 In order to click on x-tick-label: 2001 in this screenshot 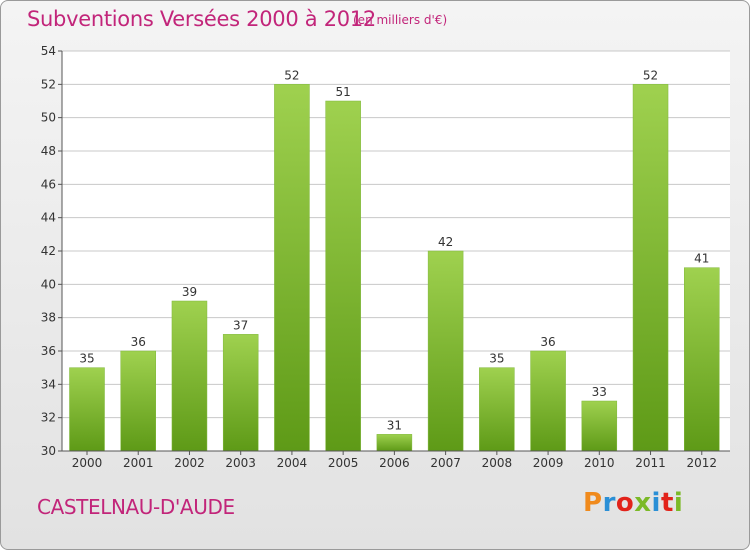, I will do `click(138, 463)`.